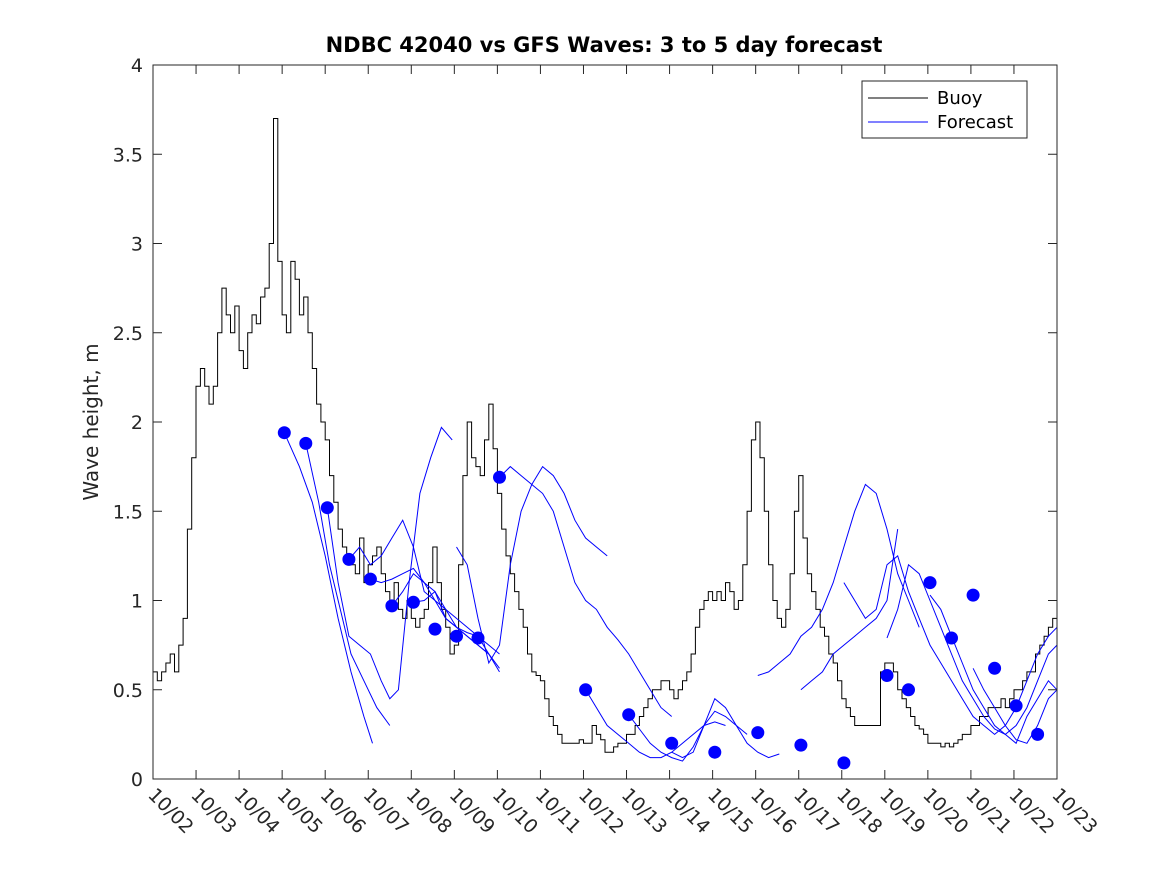 Image resolution: width=1167 pixels, height=875 pixels. I want to click on y-tick-label: 2.5, so click(128, 334).